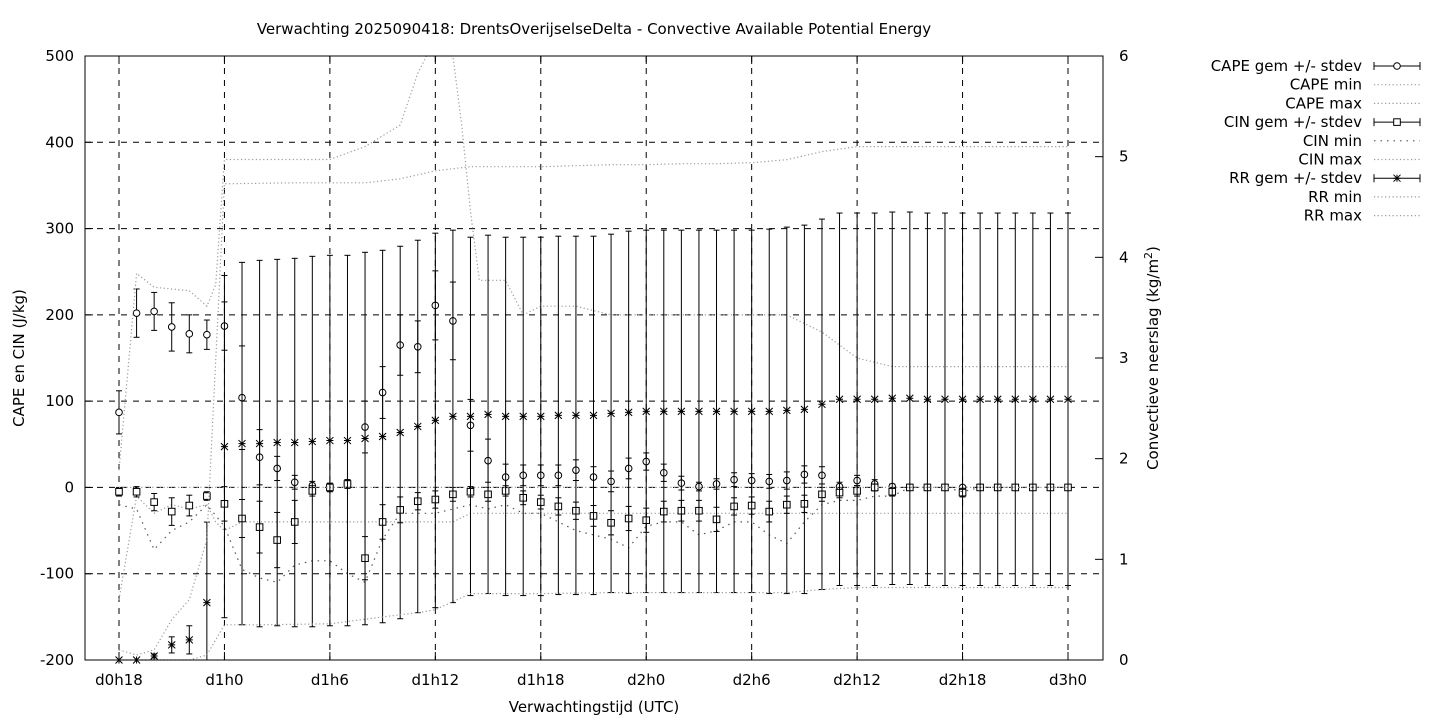  I want to click on x-tick-label: d2h6, so click(752, 680).